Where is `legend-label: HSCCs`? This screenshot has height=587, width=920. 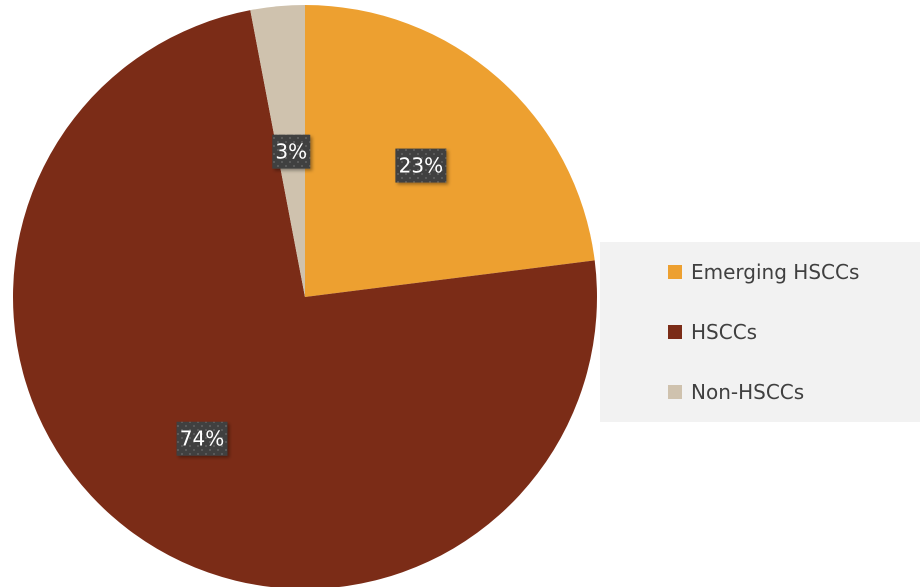 legend-label: HSCCs is located at coordinates (724, 332).